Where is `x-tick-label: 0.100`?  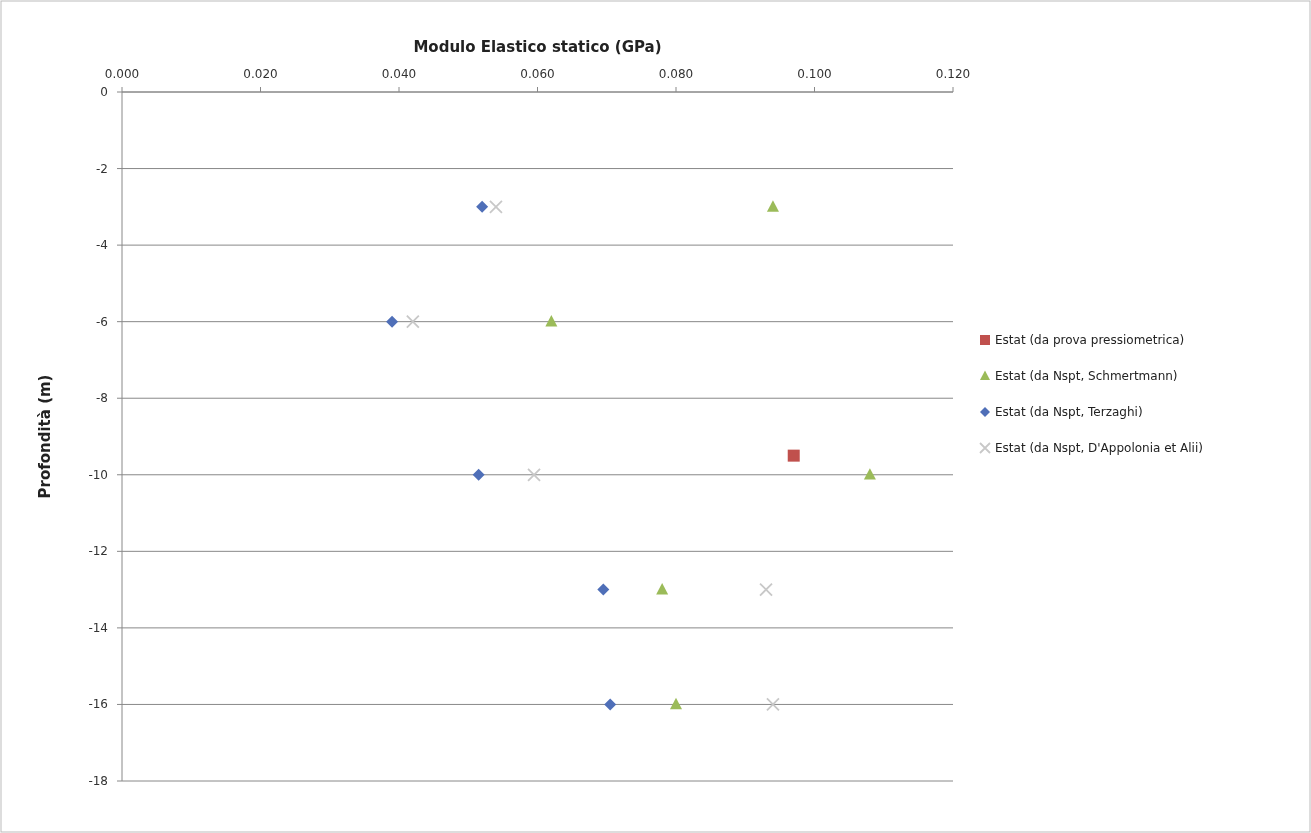
x-tick-label: 0.100 is located at coordinates (814, 74).